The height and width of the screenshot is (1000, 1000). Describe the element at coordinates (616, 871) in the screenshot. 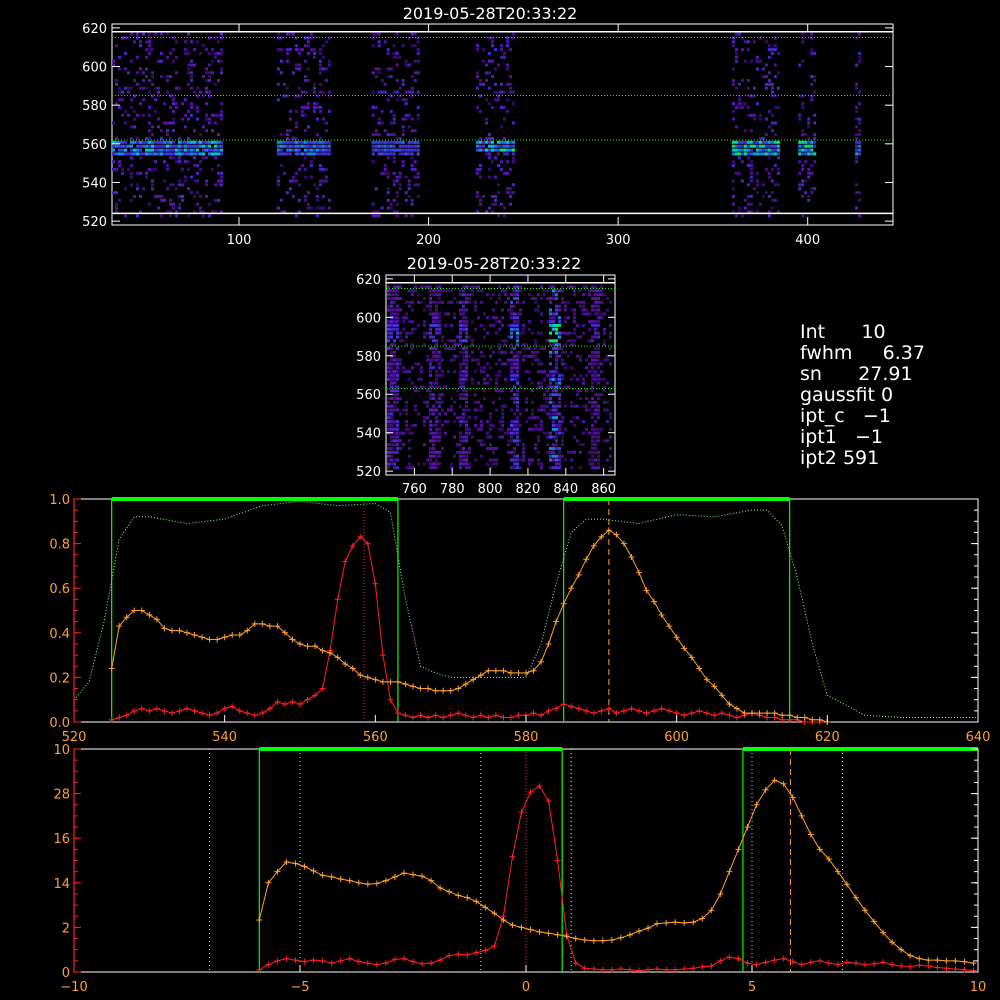

I see `orange-series-line` at that location.